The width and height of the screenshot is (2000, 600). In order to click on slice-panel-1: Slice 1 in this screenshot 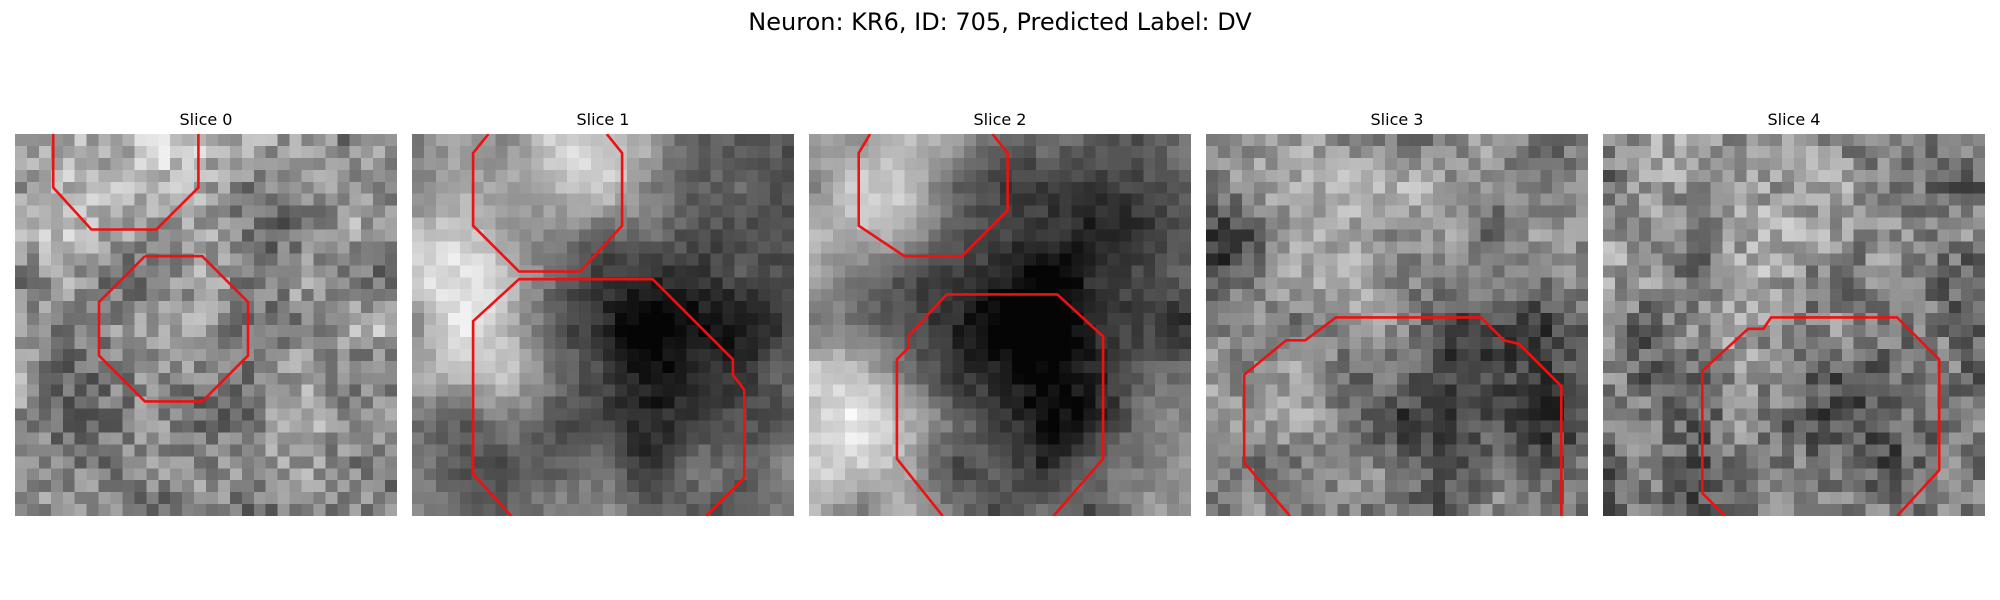, I will do `click(603, 313)`.